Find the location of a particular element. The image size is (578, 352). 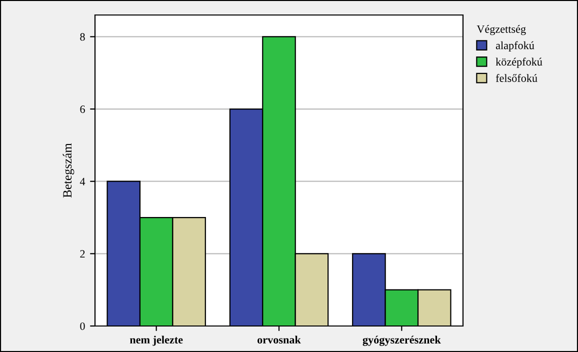

legend-title: Végzettség is located at coordinates (501, 30).